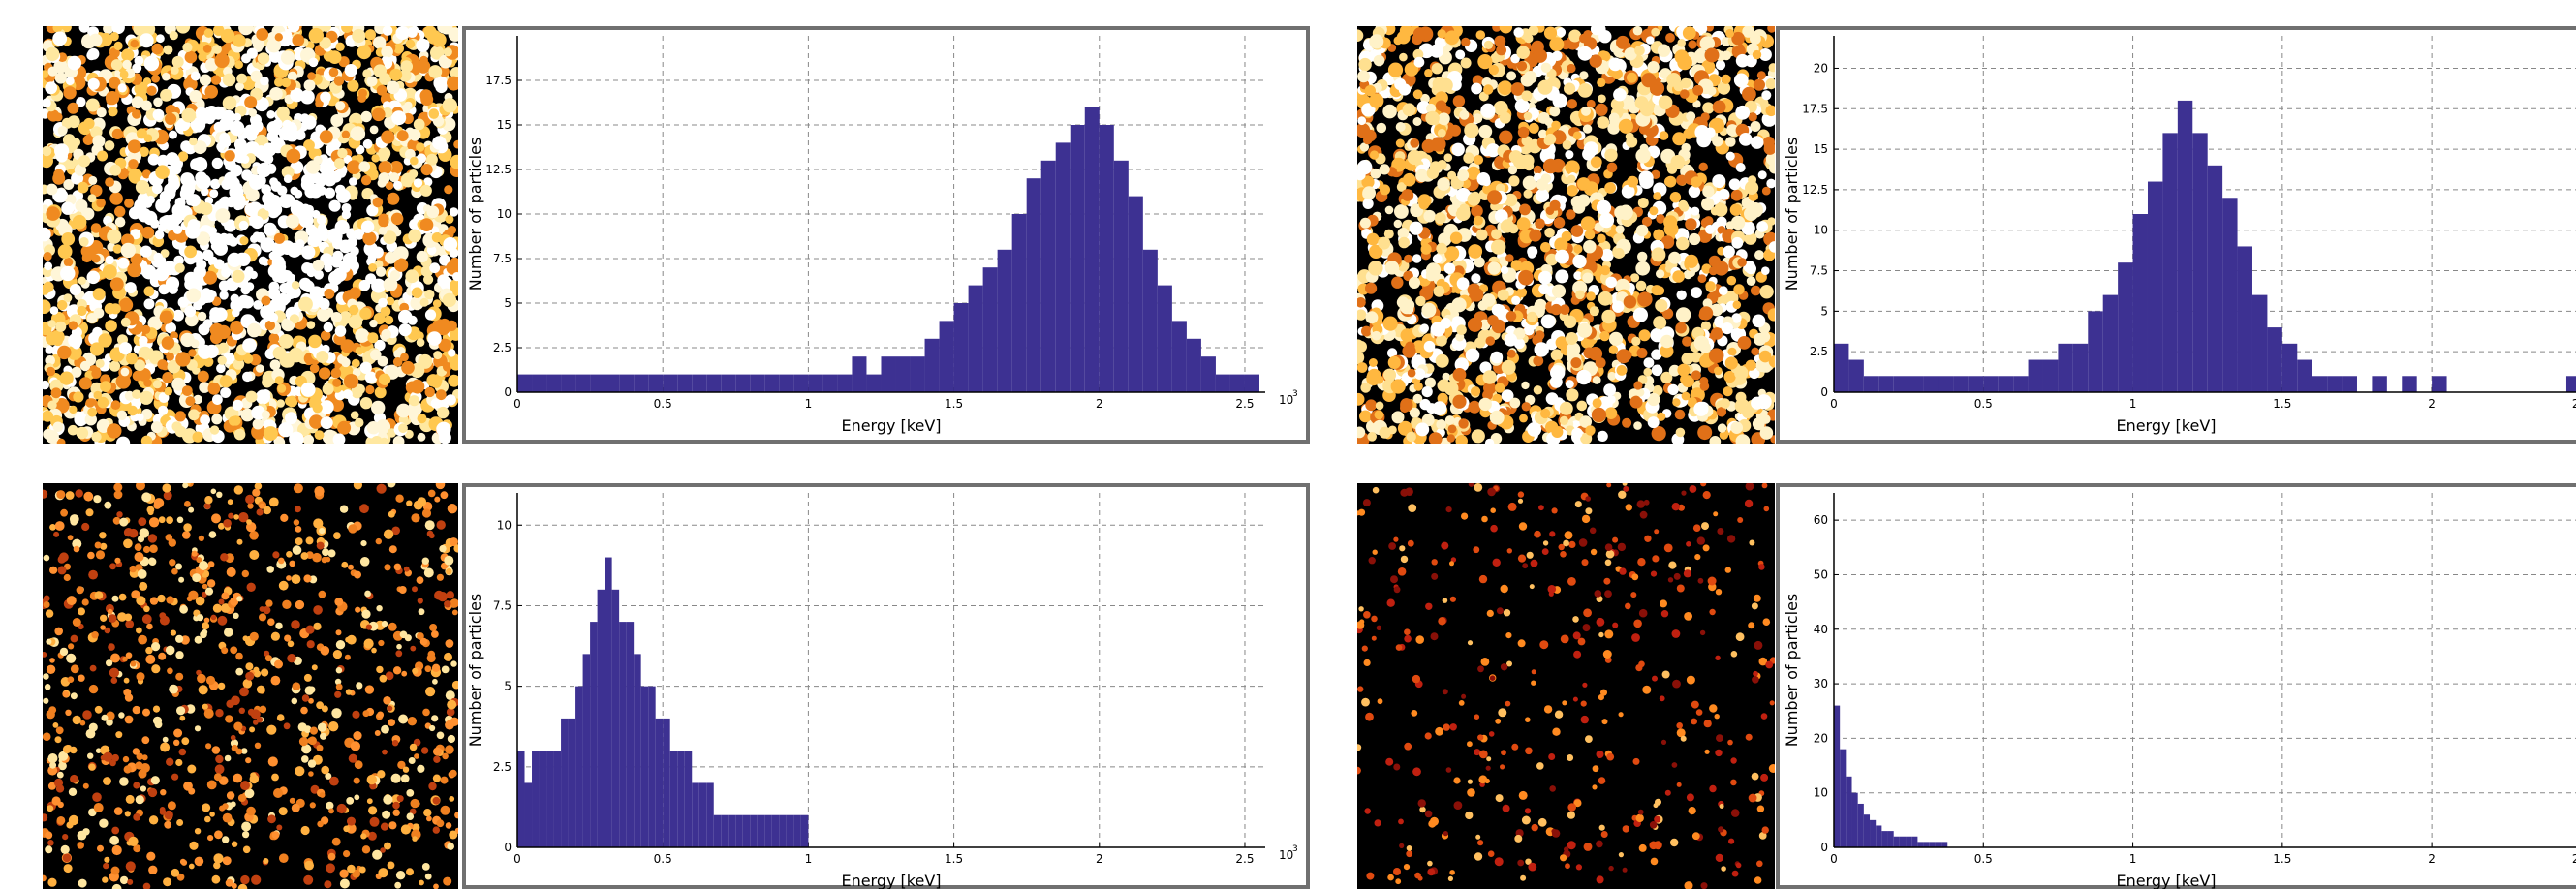  What do you see at coordinates (503, 258) in the screenshot?
I see `y-tick-label: 7.5` at bounding box center [503, 258].